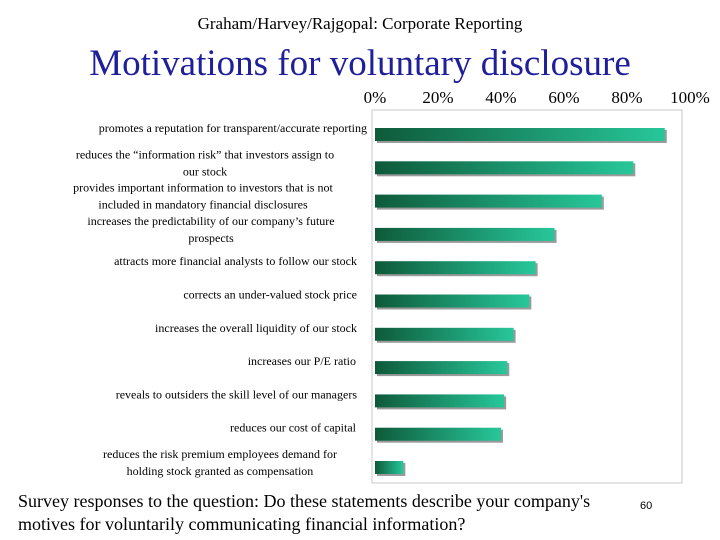 The width and height of the screenshot is (720, 540). Describe the element at coordinates (270, 295) in the screenshot. I see `category-label: corrects an under-valued stock price` at that location.